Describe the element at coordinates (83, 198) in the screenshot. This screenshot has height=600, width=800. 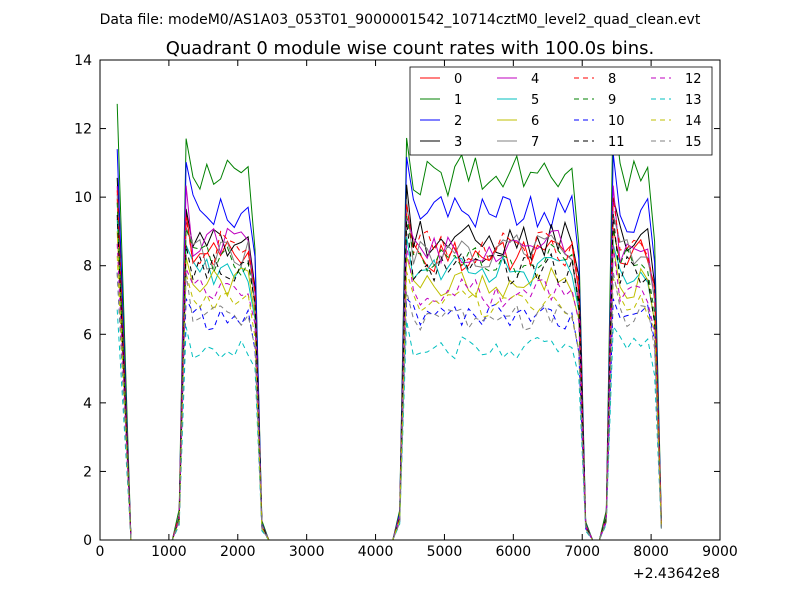
I see `y-tick-label: 10` at that location.